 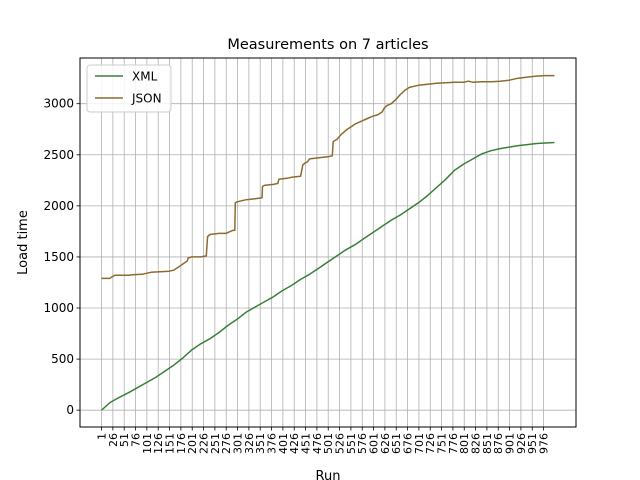 What do you see at coordinates (226, 443) in the screenshot?
I see `x-tick-label: 276` at bounding box center [226, 443].